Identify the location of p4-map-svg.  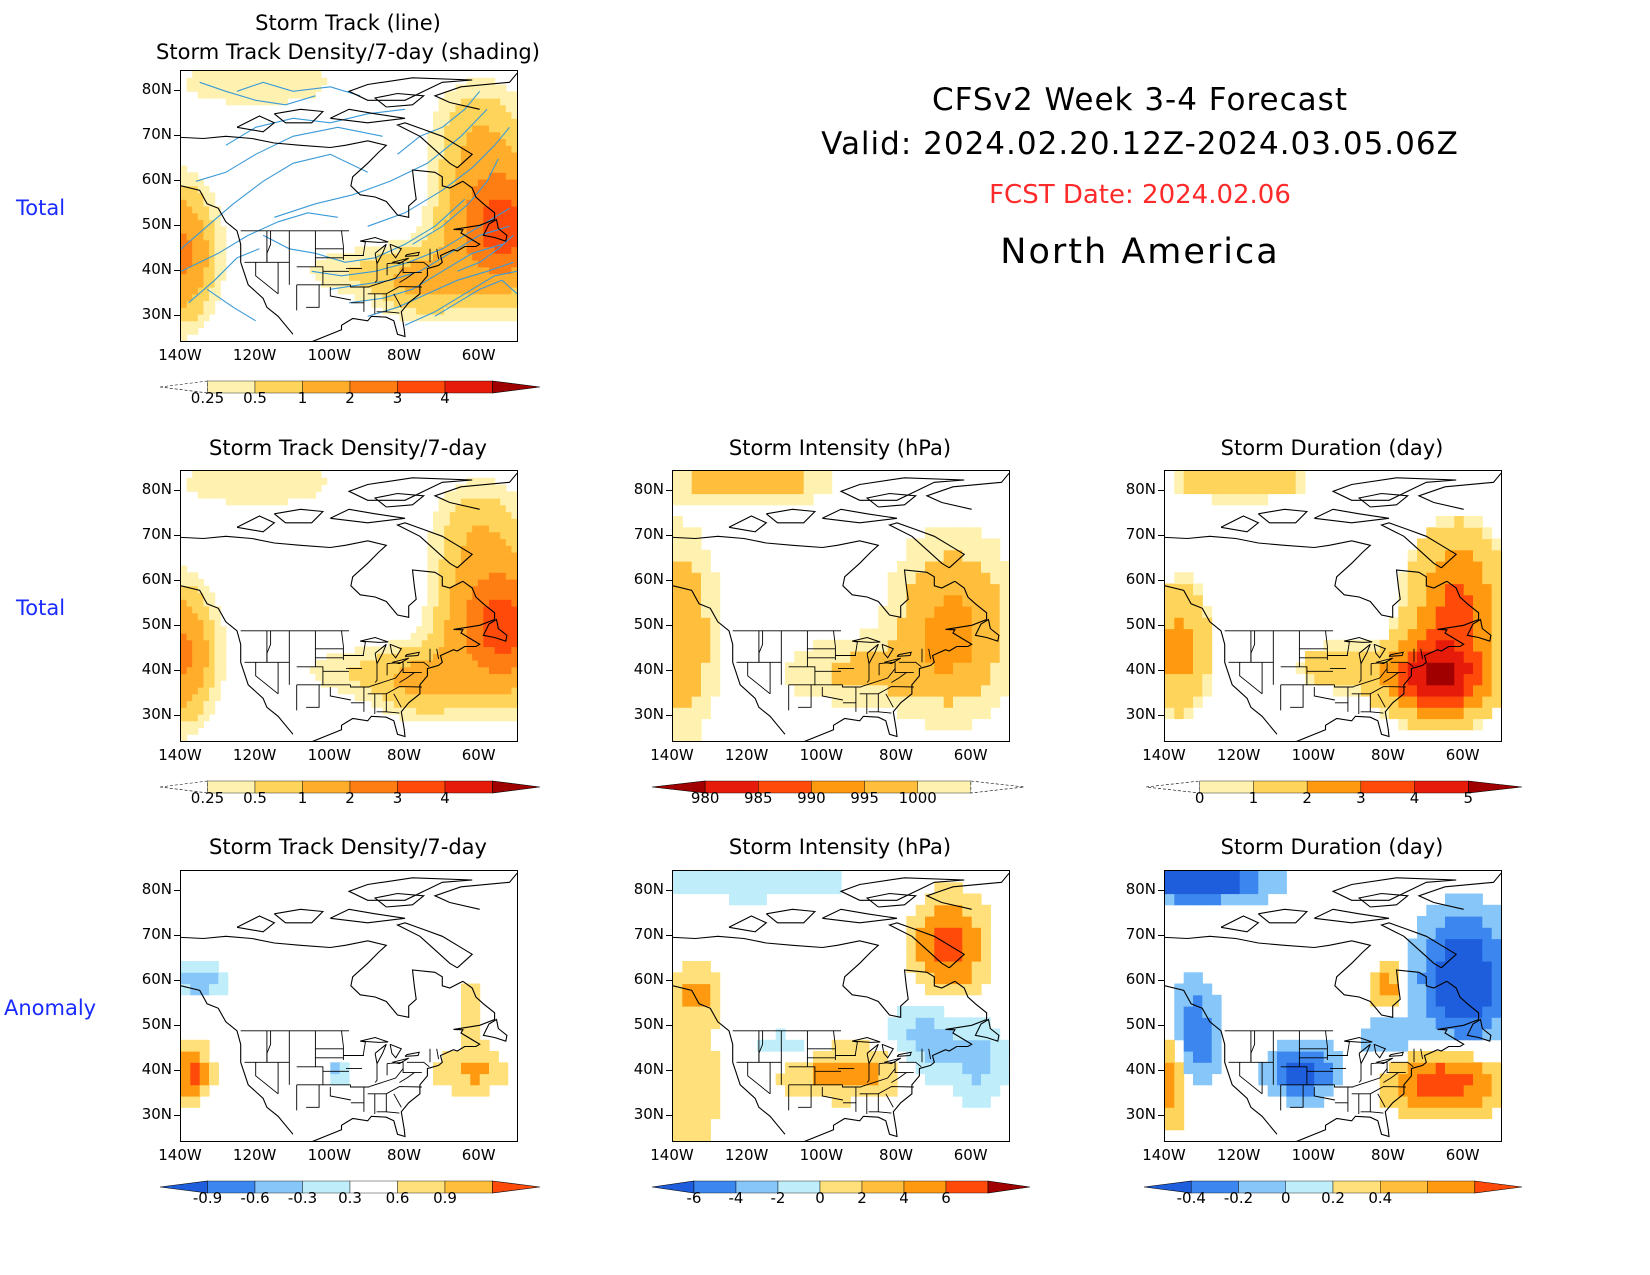
(1333, 606).